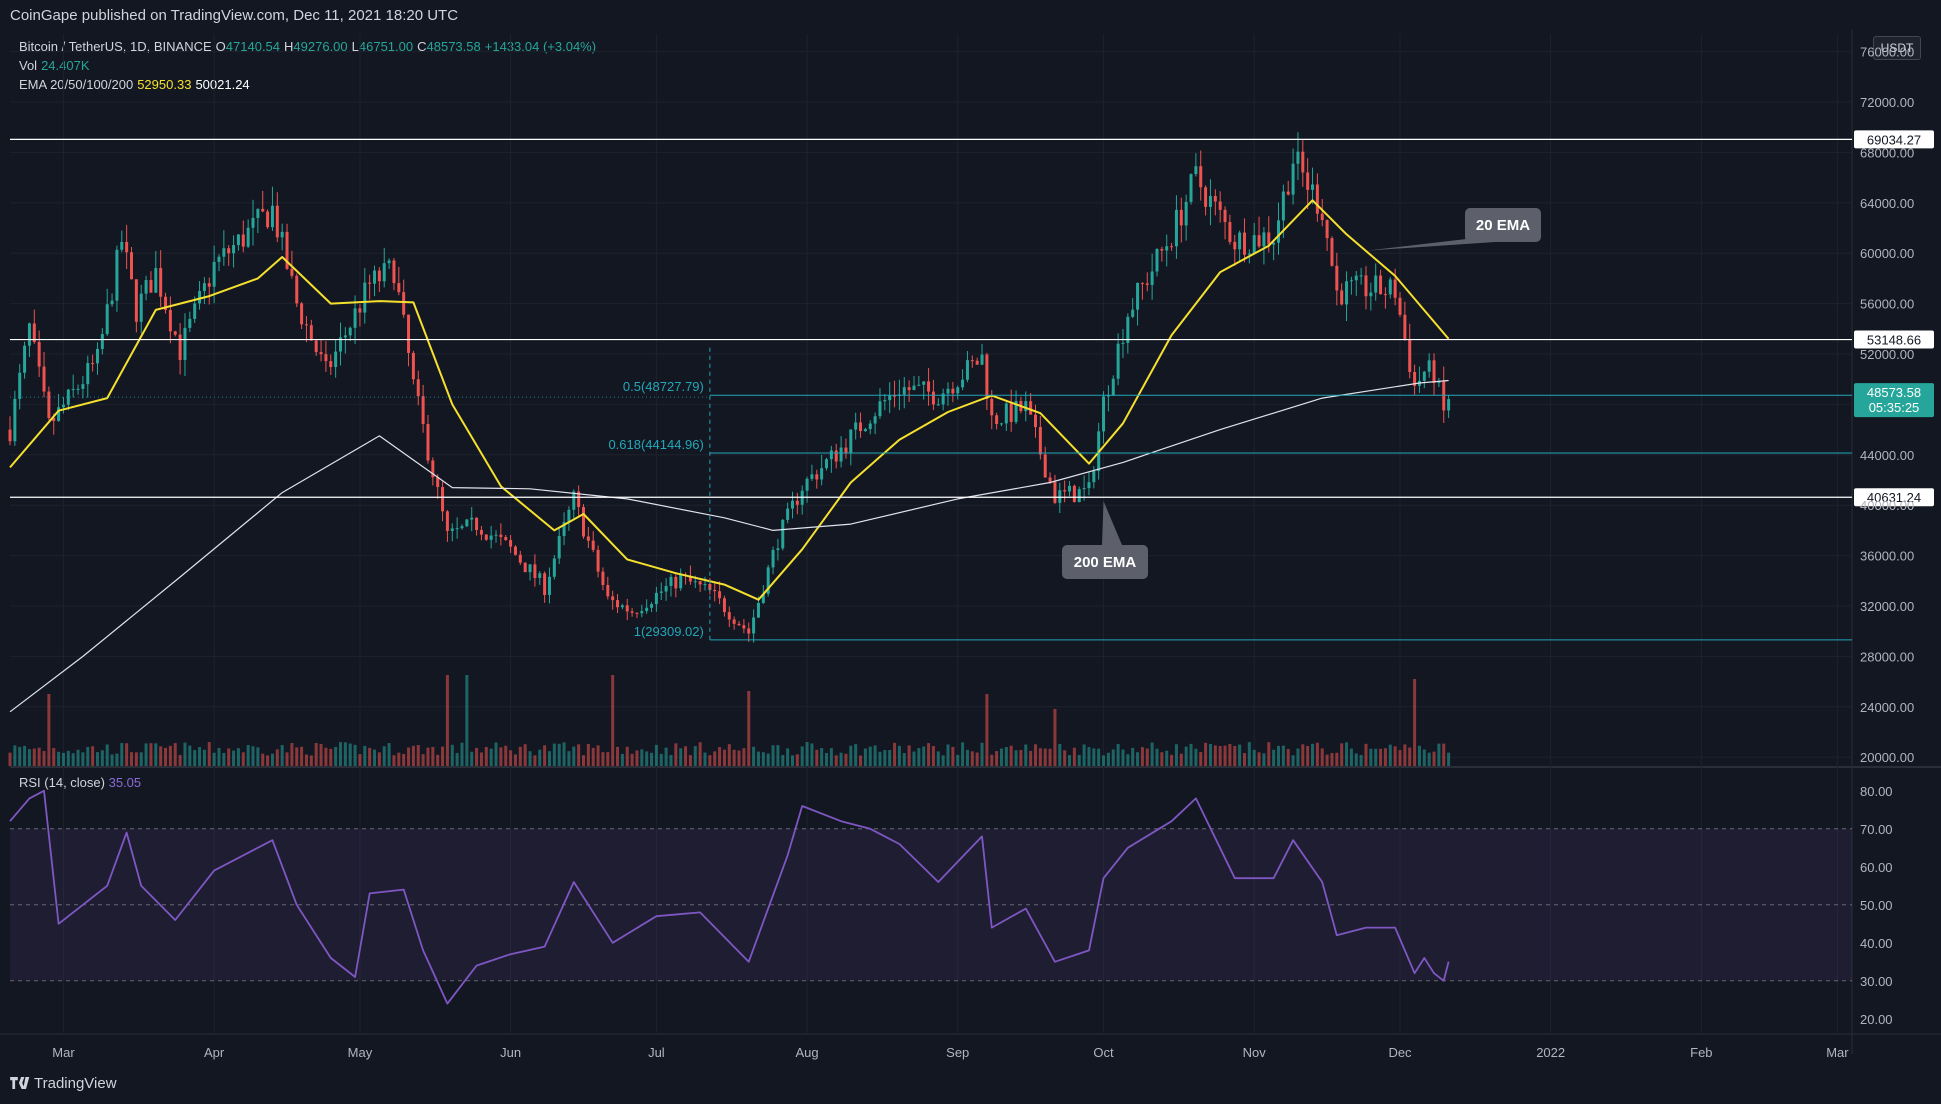 The height and width of the screenshot is (1104, 1941). Describe the element at coordinates (1103, 1052) in the screenshot. I see `time-tick-label: Oct` at that location.